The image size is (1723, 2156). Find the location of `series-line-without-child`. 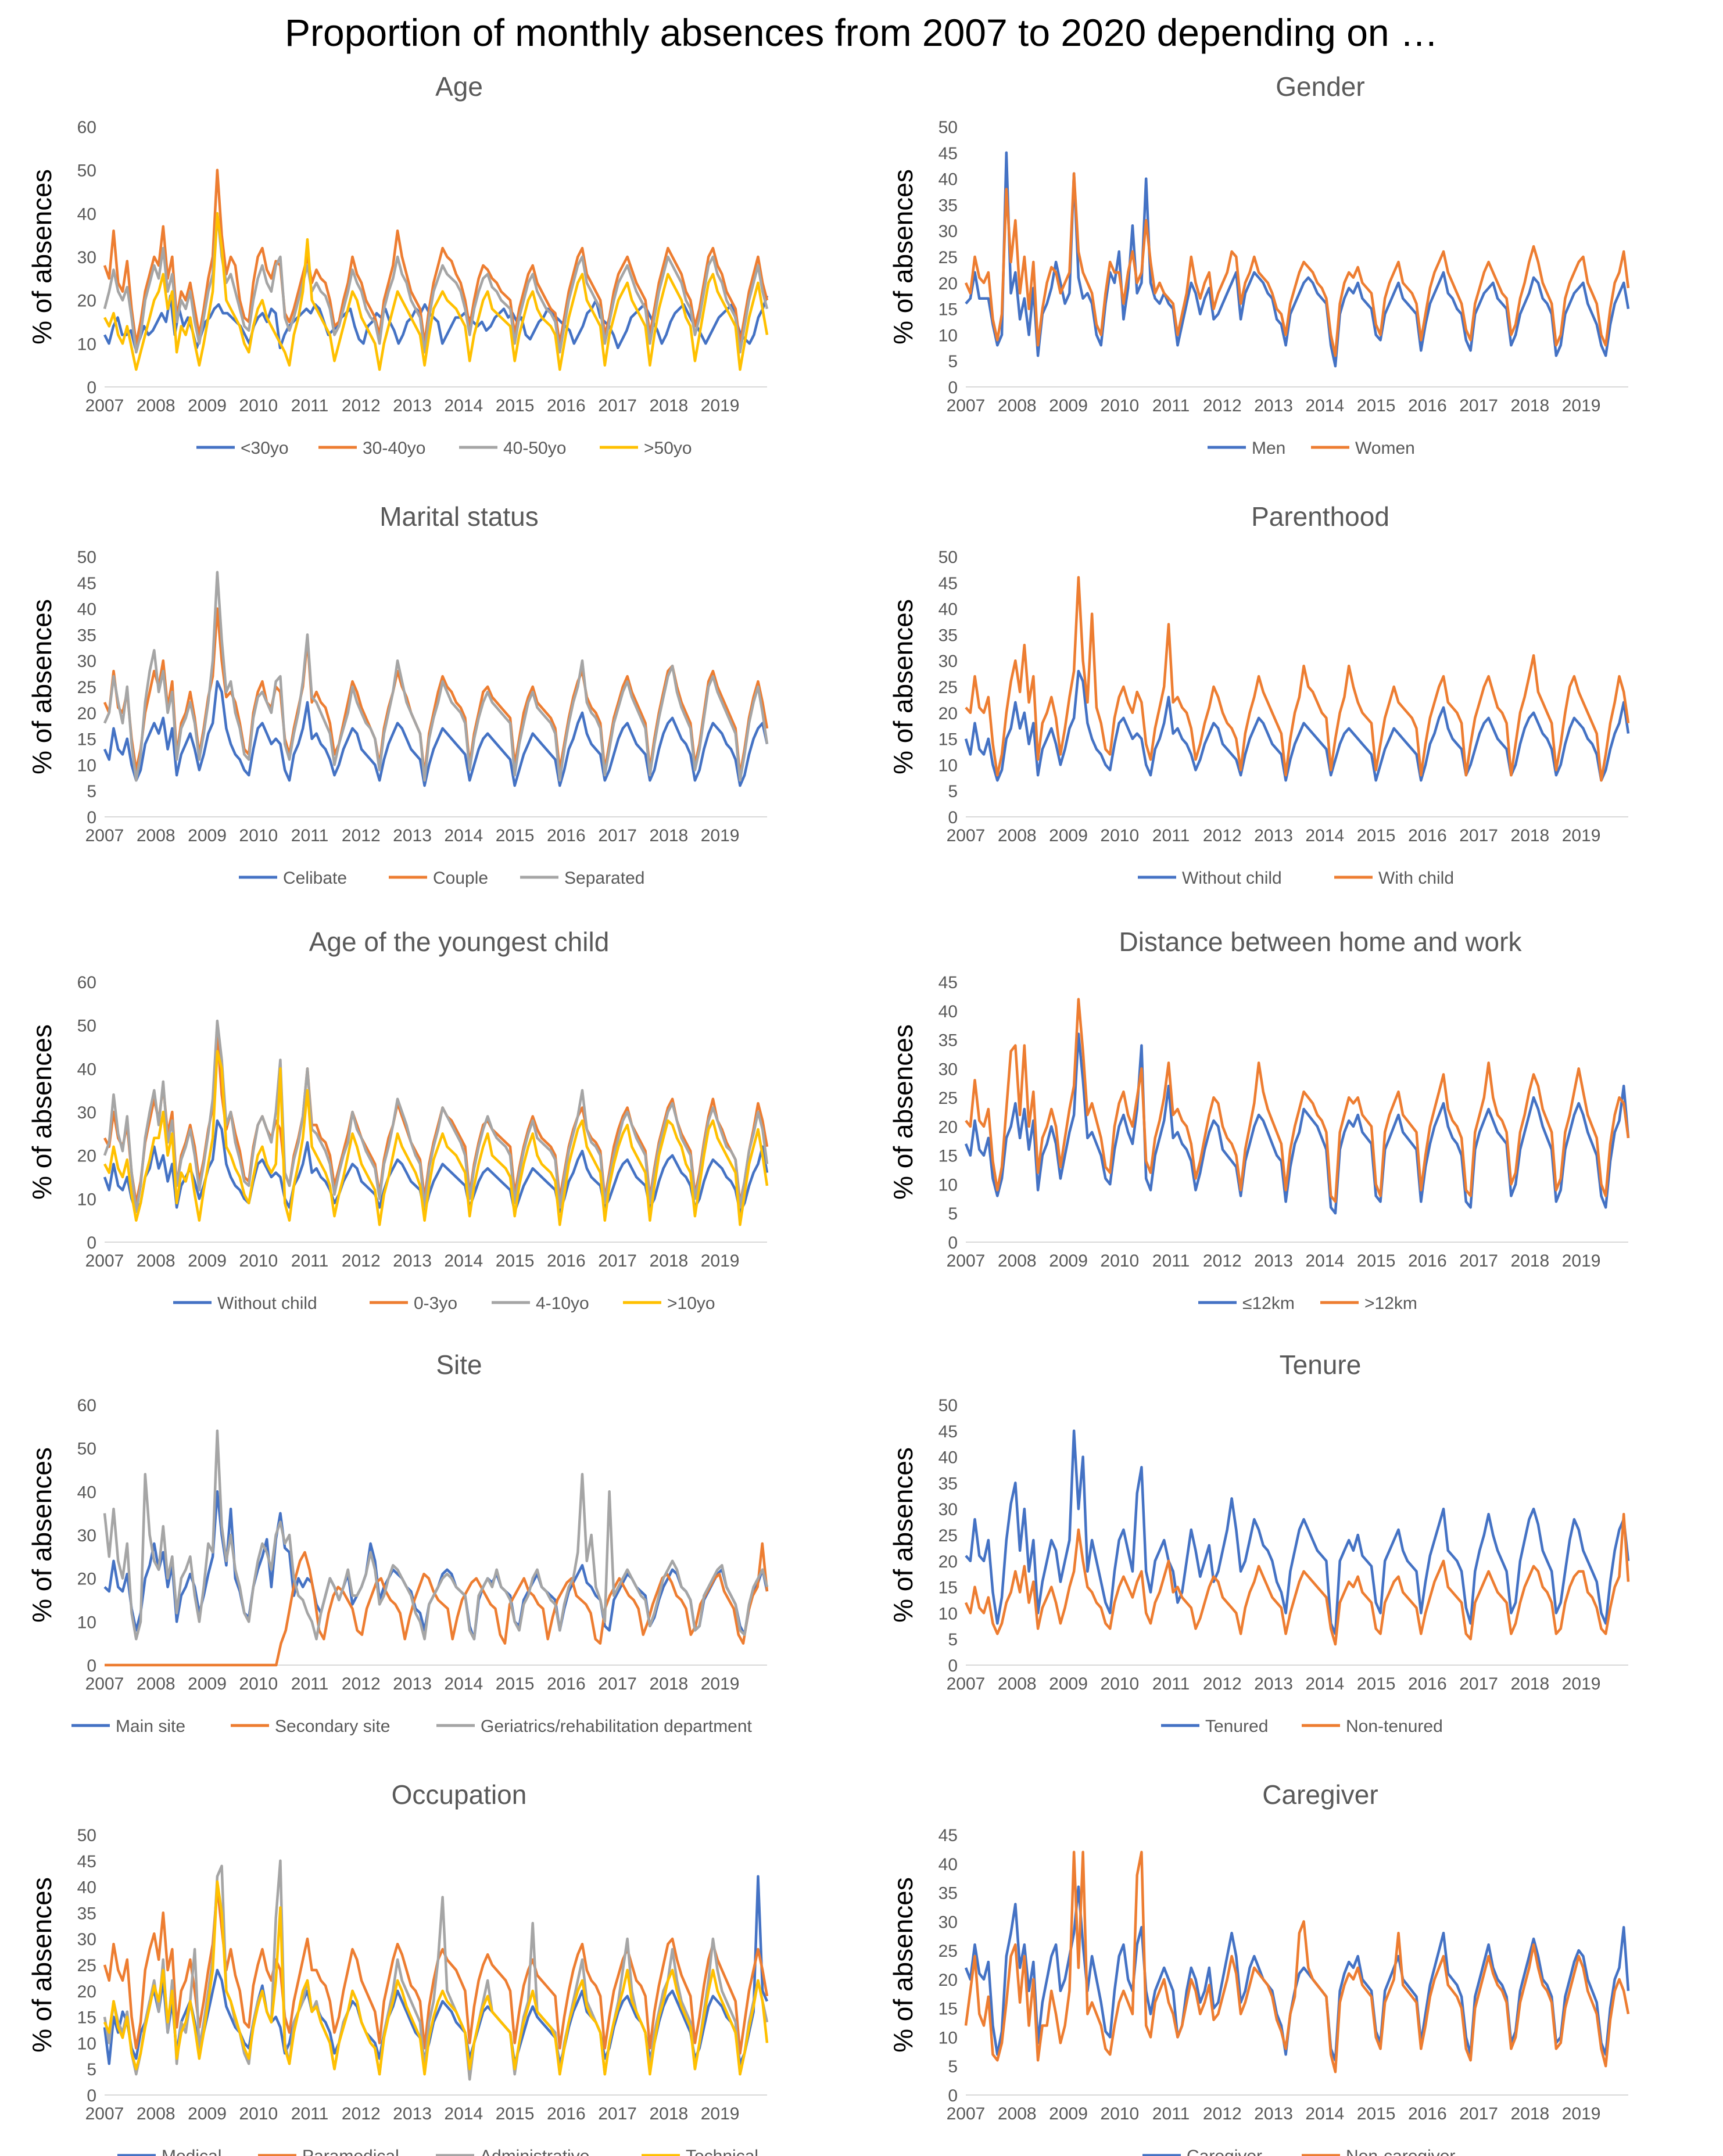

series-line-without-child is located at coordinates (1297, 725).